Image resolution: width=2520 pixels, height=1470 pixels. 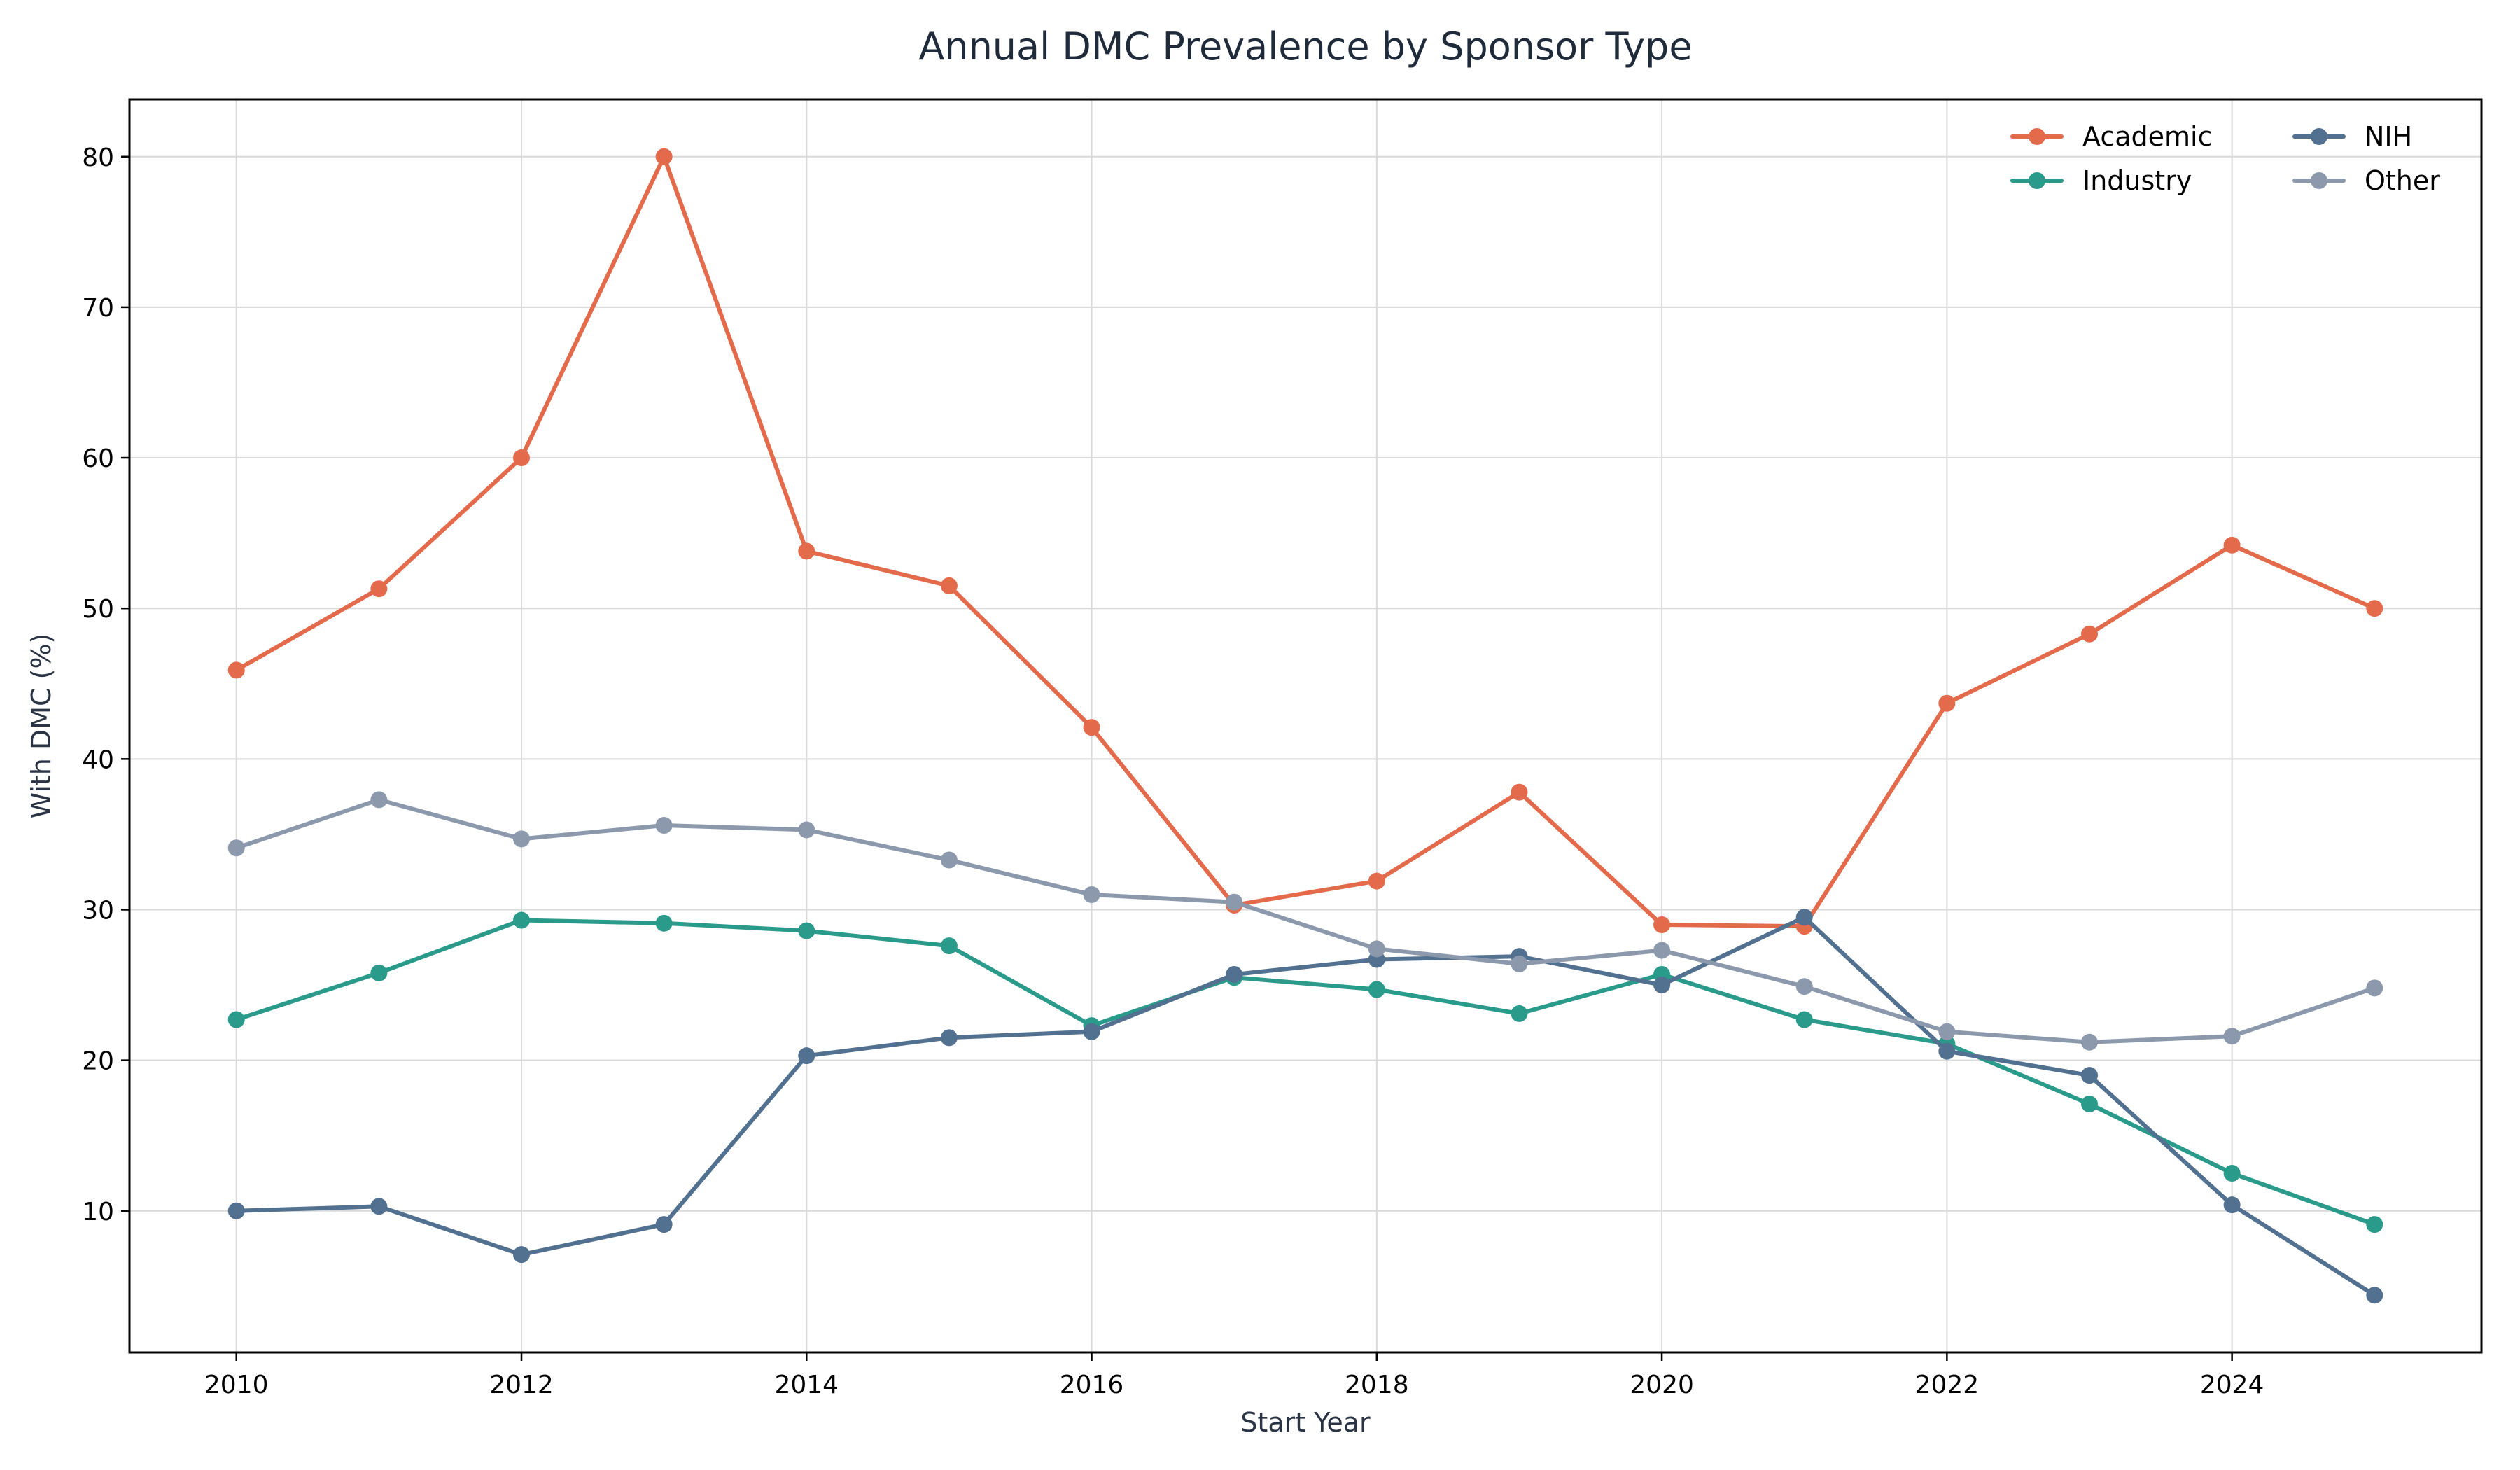 I want to click on legend-label: Other, so click(x=2402, y=180).